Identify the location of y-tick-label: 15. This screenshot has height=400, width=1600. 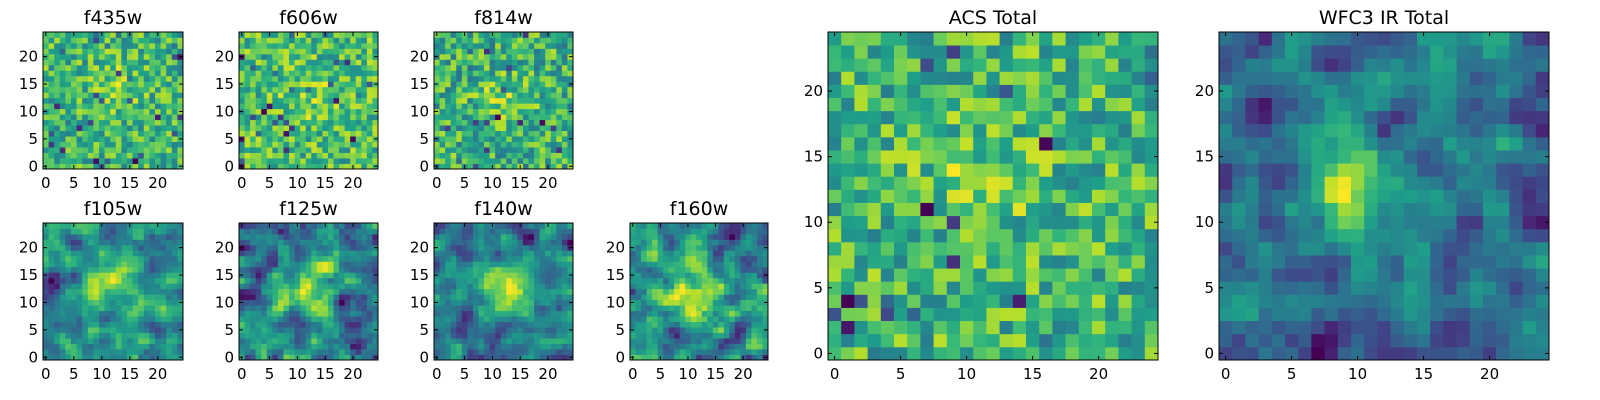
(419, 275).